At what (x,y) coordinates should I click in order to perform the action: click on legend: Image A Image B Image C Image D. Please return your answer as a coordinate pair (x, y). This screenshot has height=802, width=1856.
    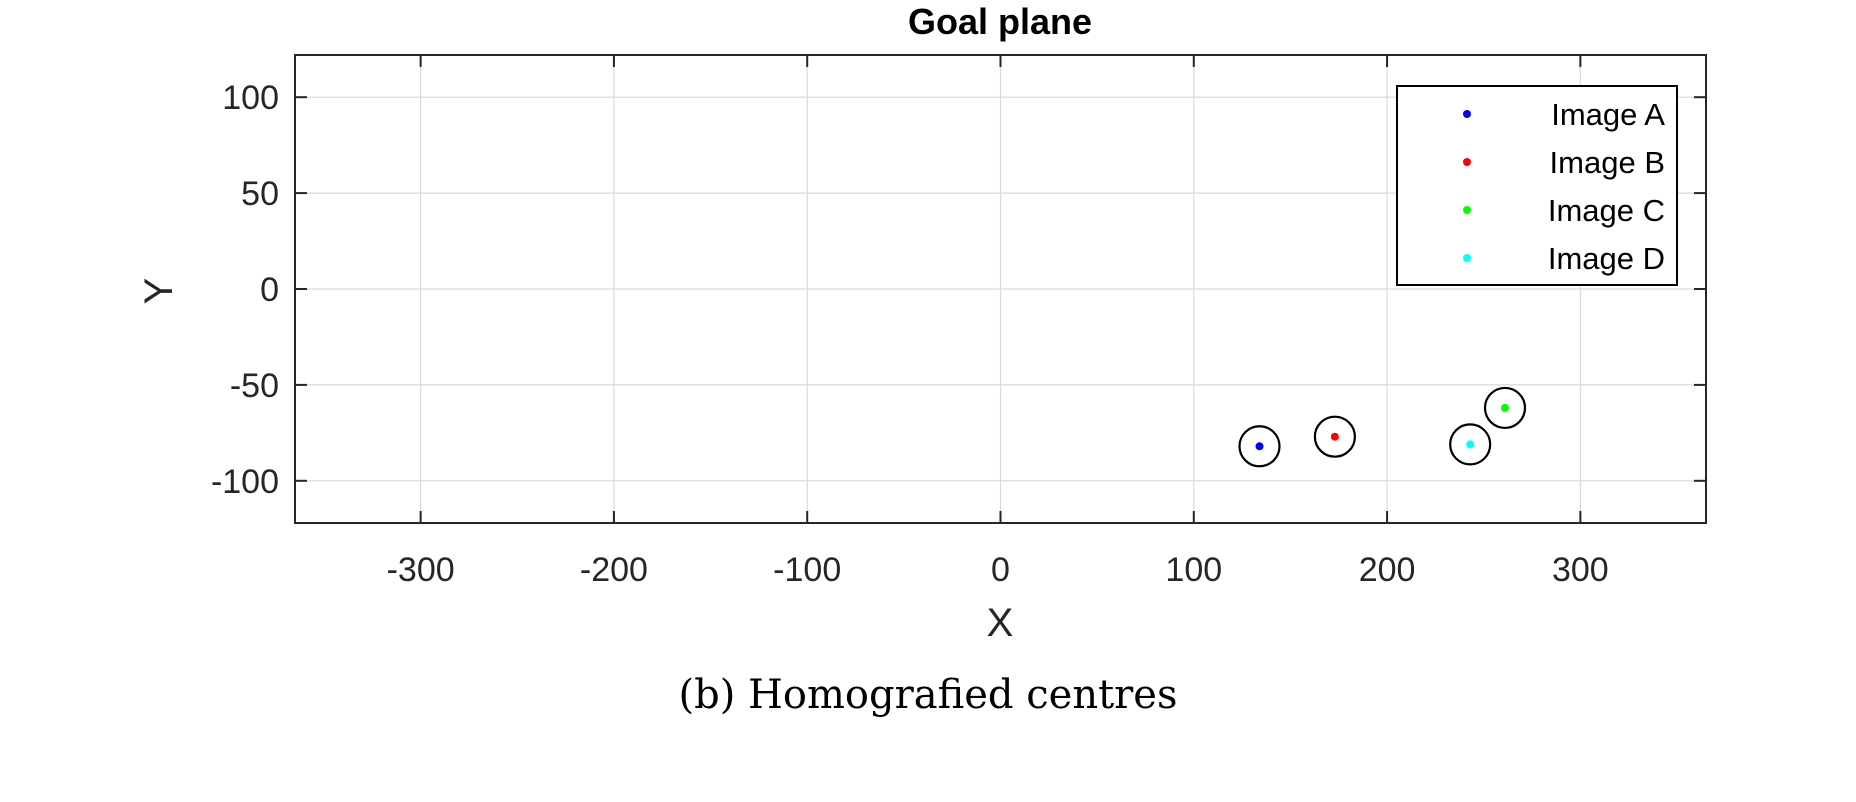
    Looking at the image, I should click on (1537, 185).